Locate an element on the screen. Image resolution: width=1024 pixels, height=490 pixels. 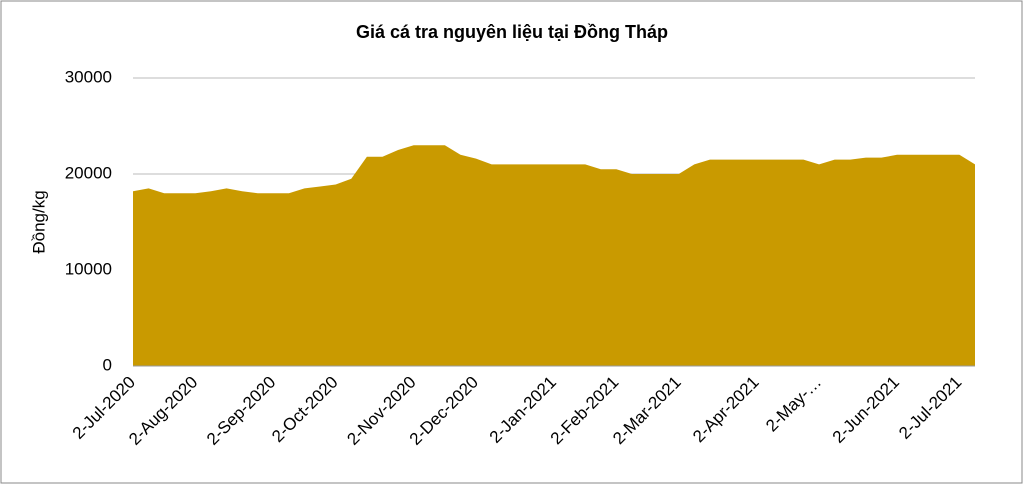
y-tick-label: 0 is located at coordinates (107, 364).